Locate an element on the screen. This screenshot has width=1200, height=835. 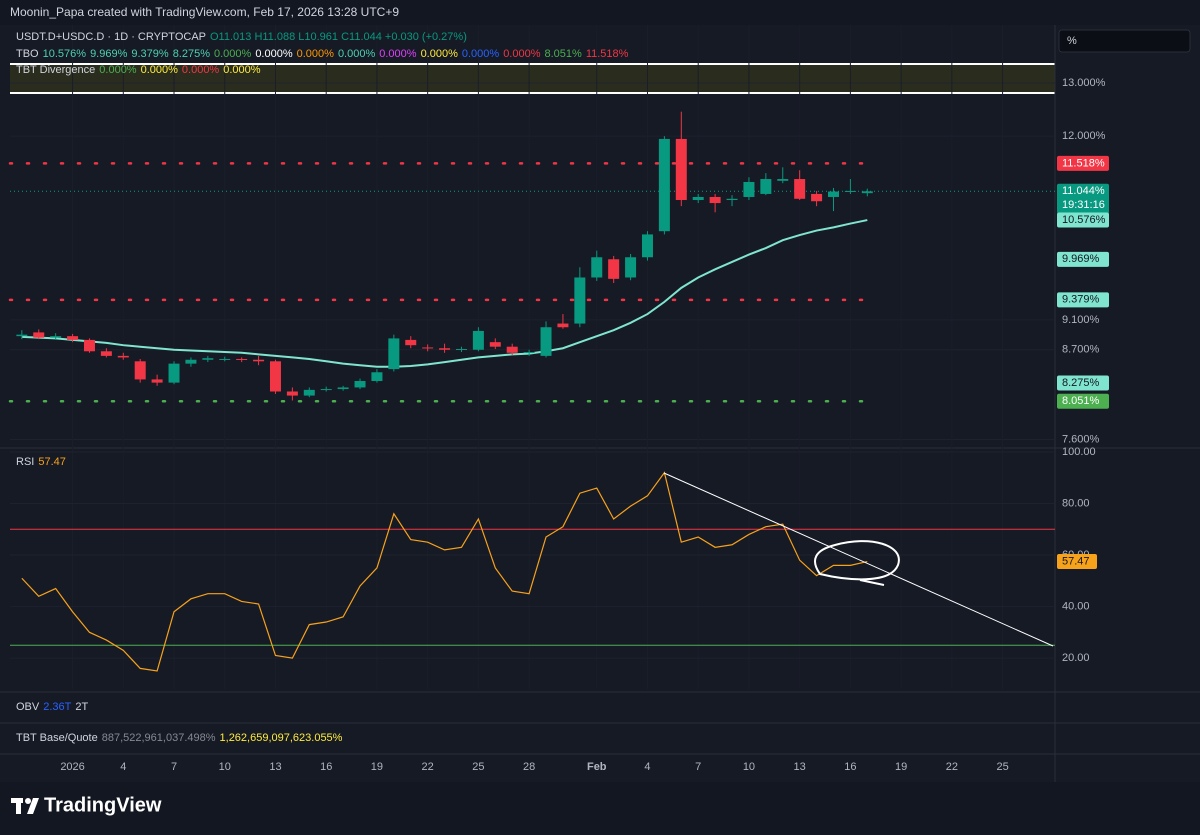
x-tick-label: 7 is located at coordinates (174, 767).